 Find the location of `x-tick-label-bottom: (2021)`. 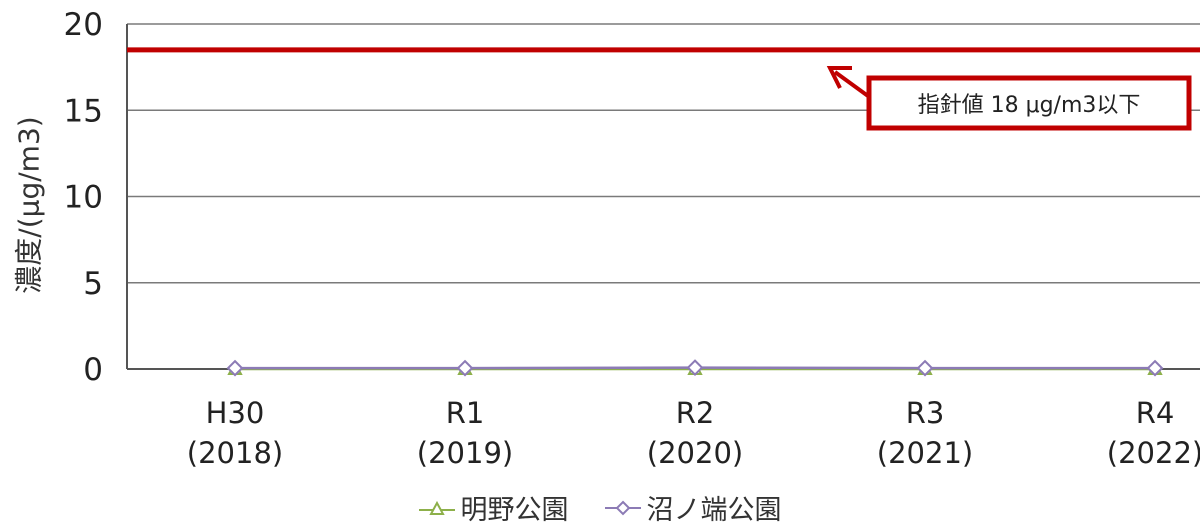

x-tick-label-bottom: (2021) is located at coordinates (925, 453).